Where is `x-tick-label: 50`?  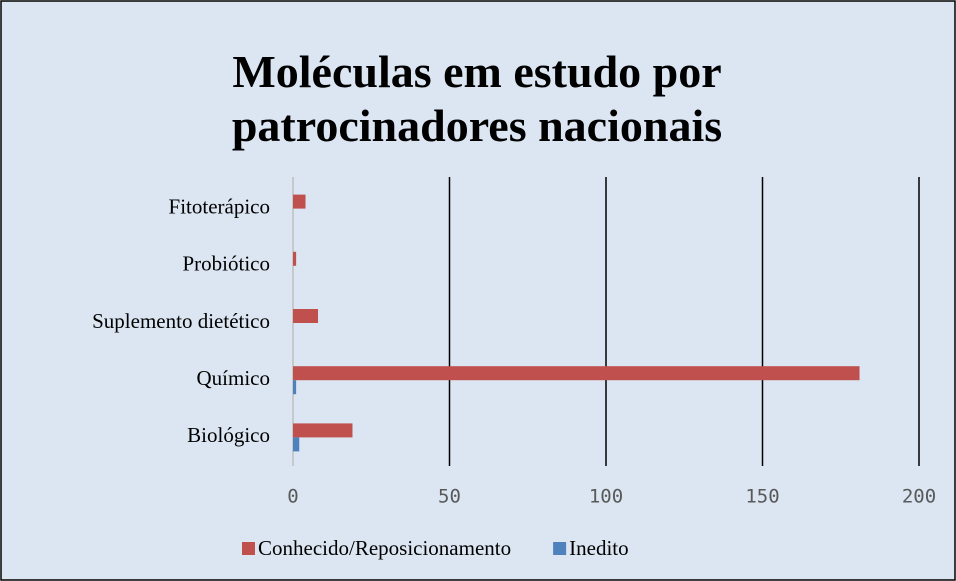
x-tick-label: 50 is located at coordinates (449, 497).